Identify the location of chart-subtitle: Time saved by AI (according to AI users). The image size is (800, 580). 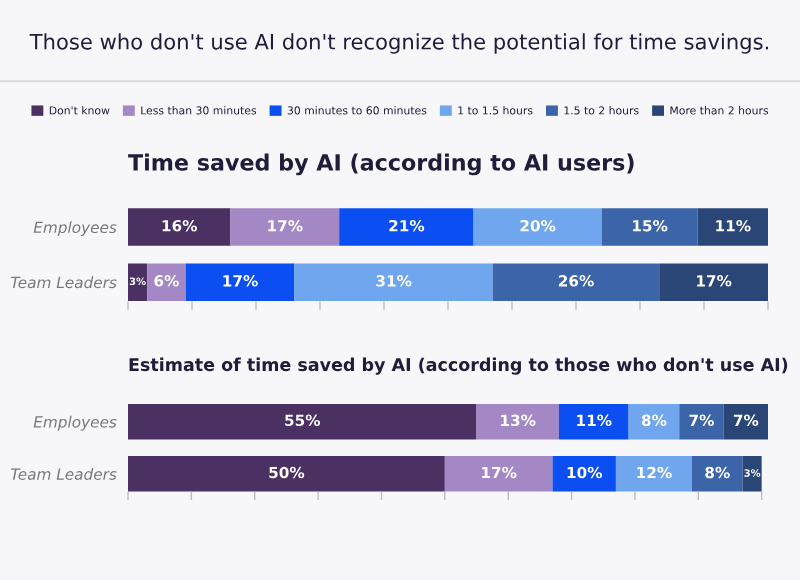
(381, 164).